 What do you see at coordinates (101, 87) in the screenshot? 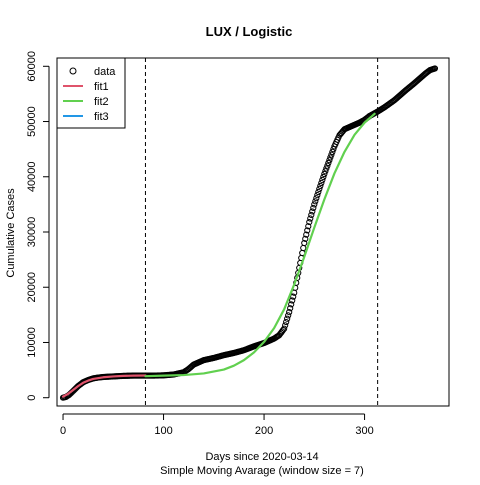
I see `legend-label-fit1: fit1` at bounding box center [101, 87].